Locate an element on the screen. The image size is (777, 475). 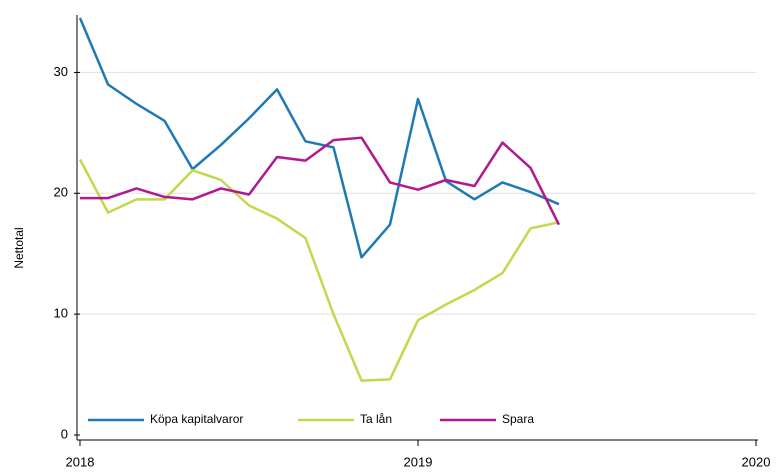
y-tick-label: 10 is located at coordinates (61, 313).